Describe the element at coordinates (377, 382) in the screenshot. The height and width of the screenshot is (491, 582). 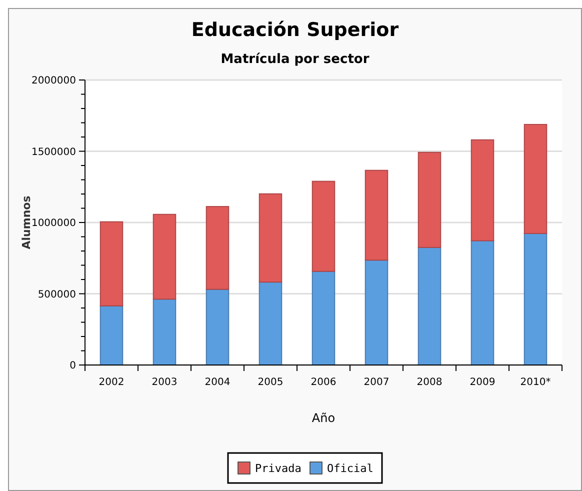
I see `x-tick-label: 2007` at that location.